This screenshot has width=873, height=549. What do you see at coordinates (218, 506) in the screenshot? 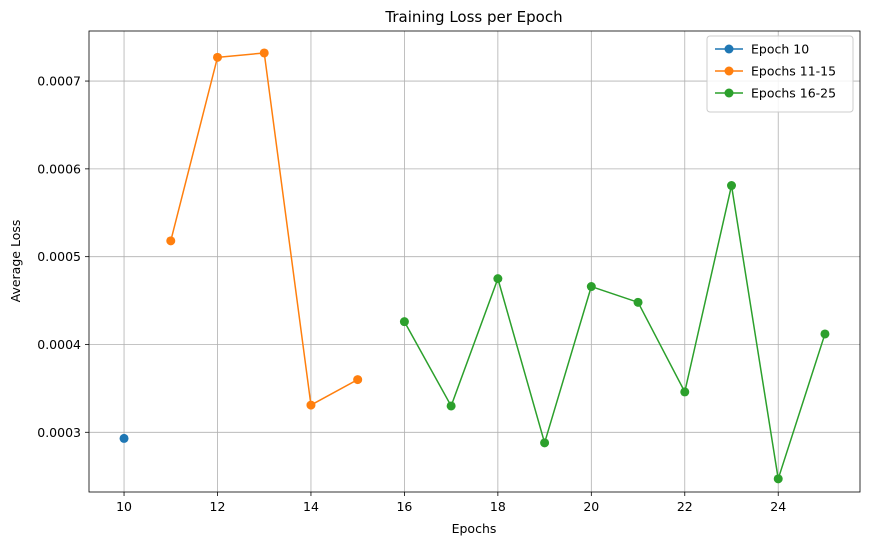
I see `x-tick-label: 12` at bounding box center [218, 506].